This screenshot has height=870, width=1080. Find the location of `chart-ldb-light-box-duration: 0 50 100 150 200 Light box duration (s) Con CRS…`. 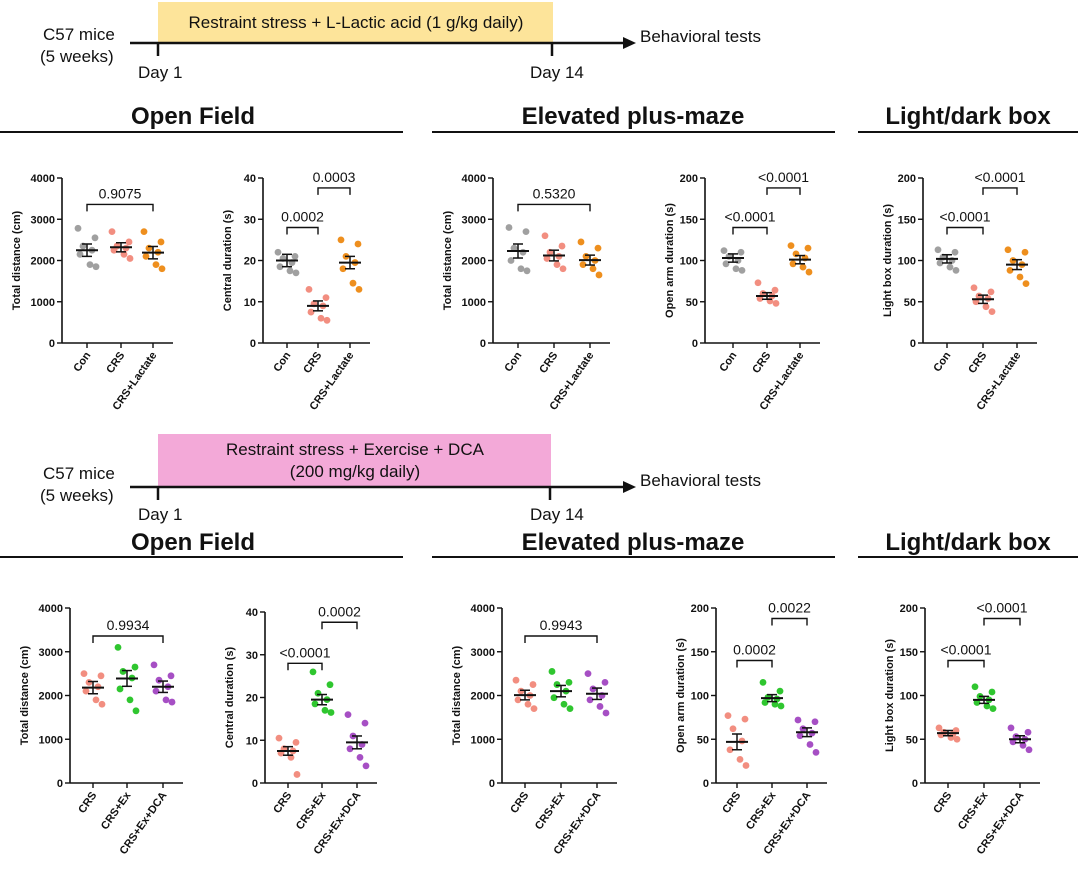

chart-ldb-light-box-duration: 0 50 100 150 200 Light box duration (s) Con CRS… is located at coordinates (959, 291).